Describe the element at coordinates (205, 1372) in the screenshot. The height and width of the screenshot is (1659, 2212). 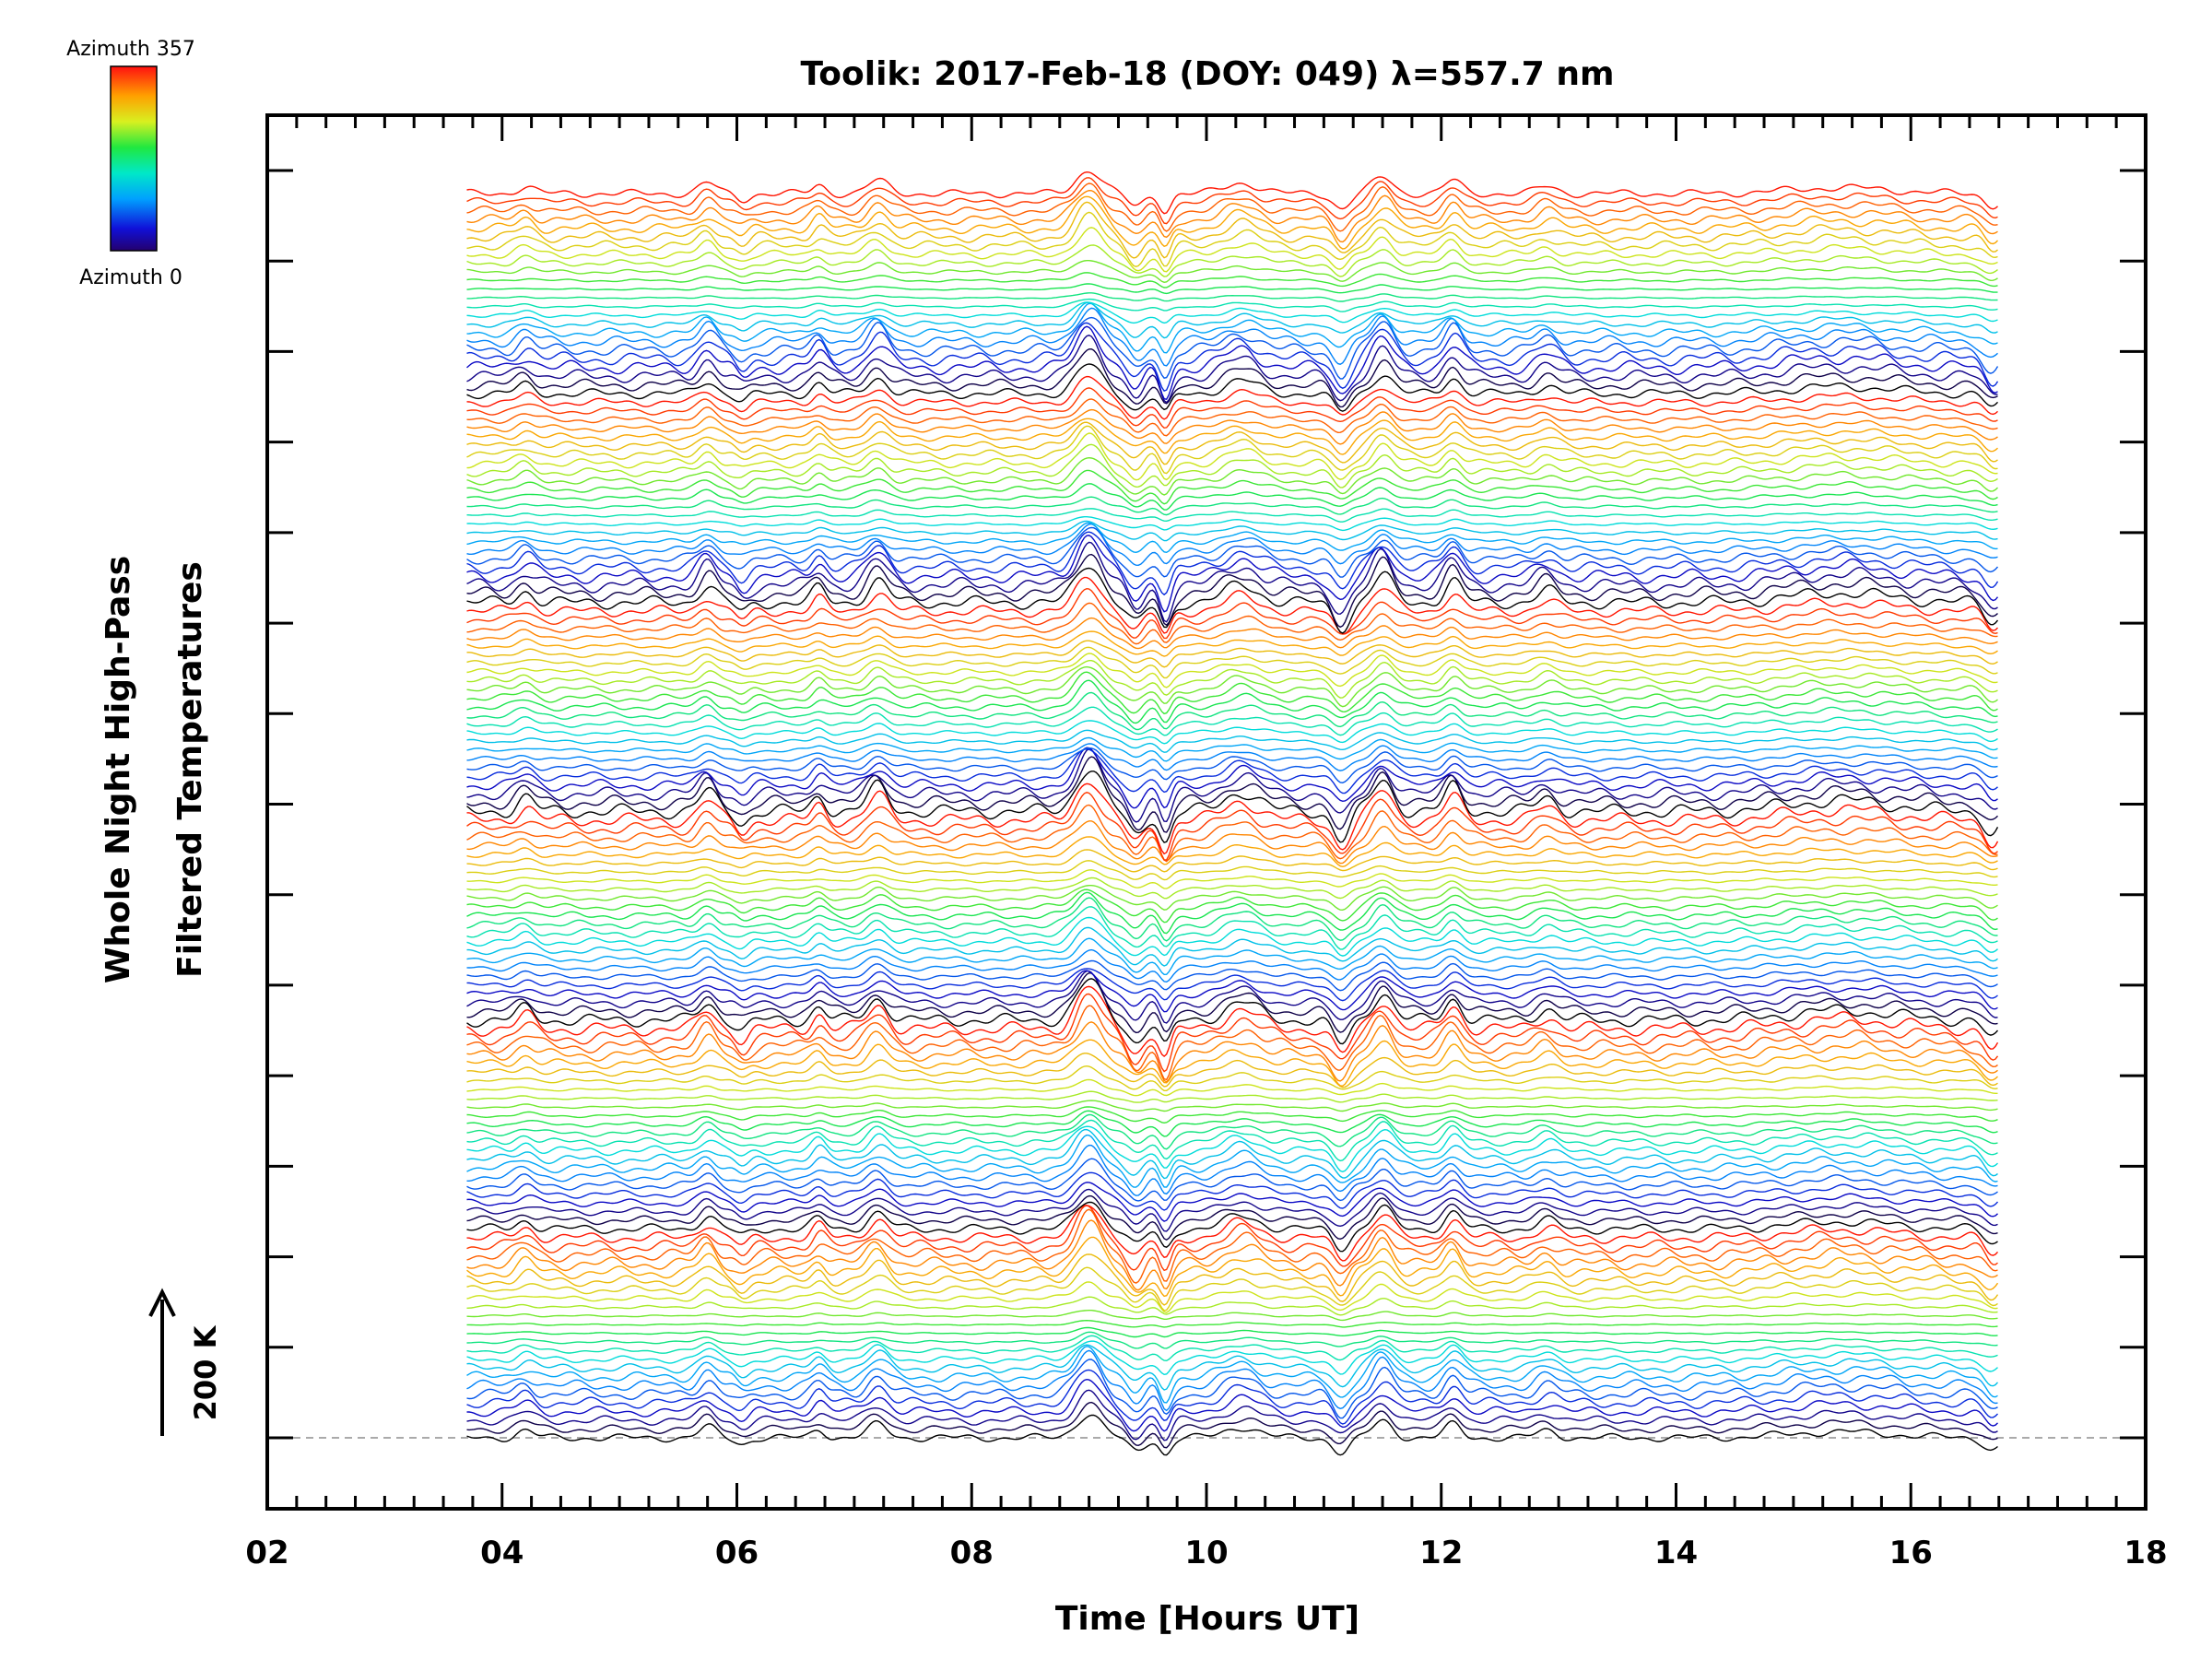
I see `scale-label: 200 K` at that location.